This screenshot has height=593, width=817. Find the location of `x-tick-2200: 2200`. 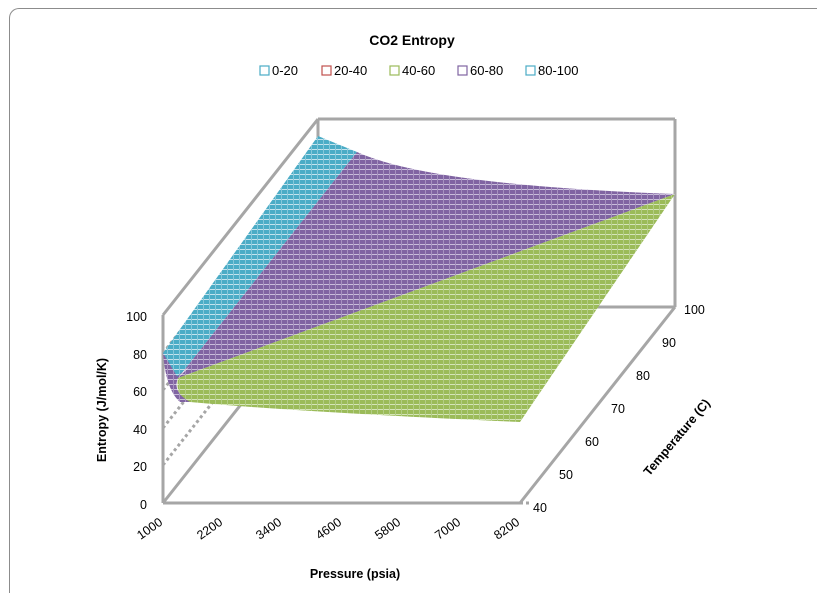

x-tick-2200: 2200 is located at coordinates (209, 528).